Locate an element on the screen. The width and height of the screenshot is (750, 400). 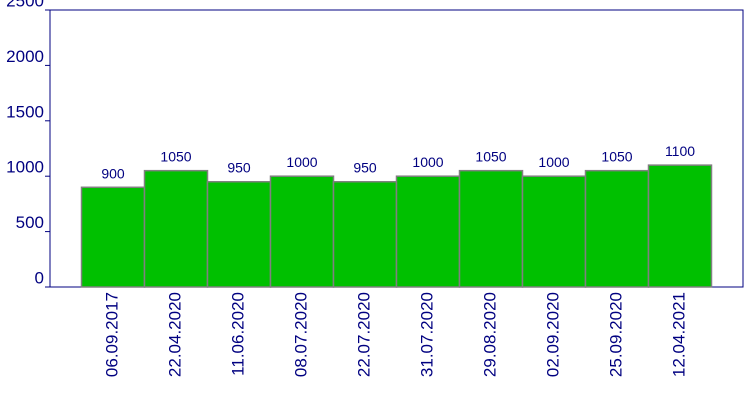
x-tick-label: 22.04.2020 is located at coordinates (174, 334).